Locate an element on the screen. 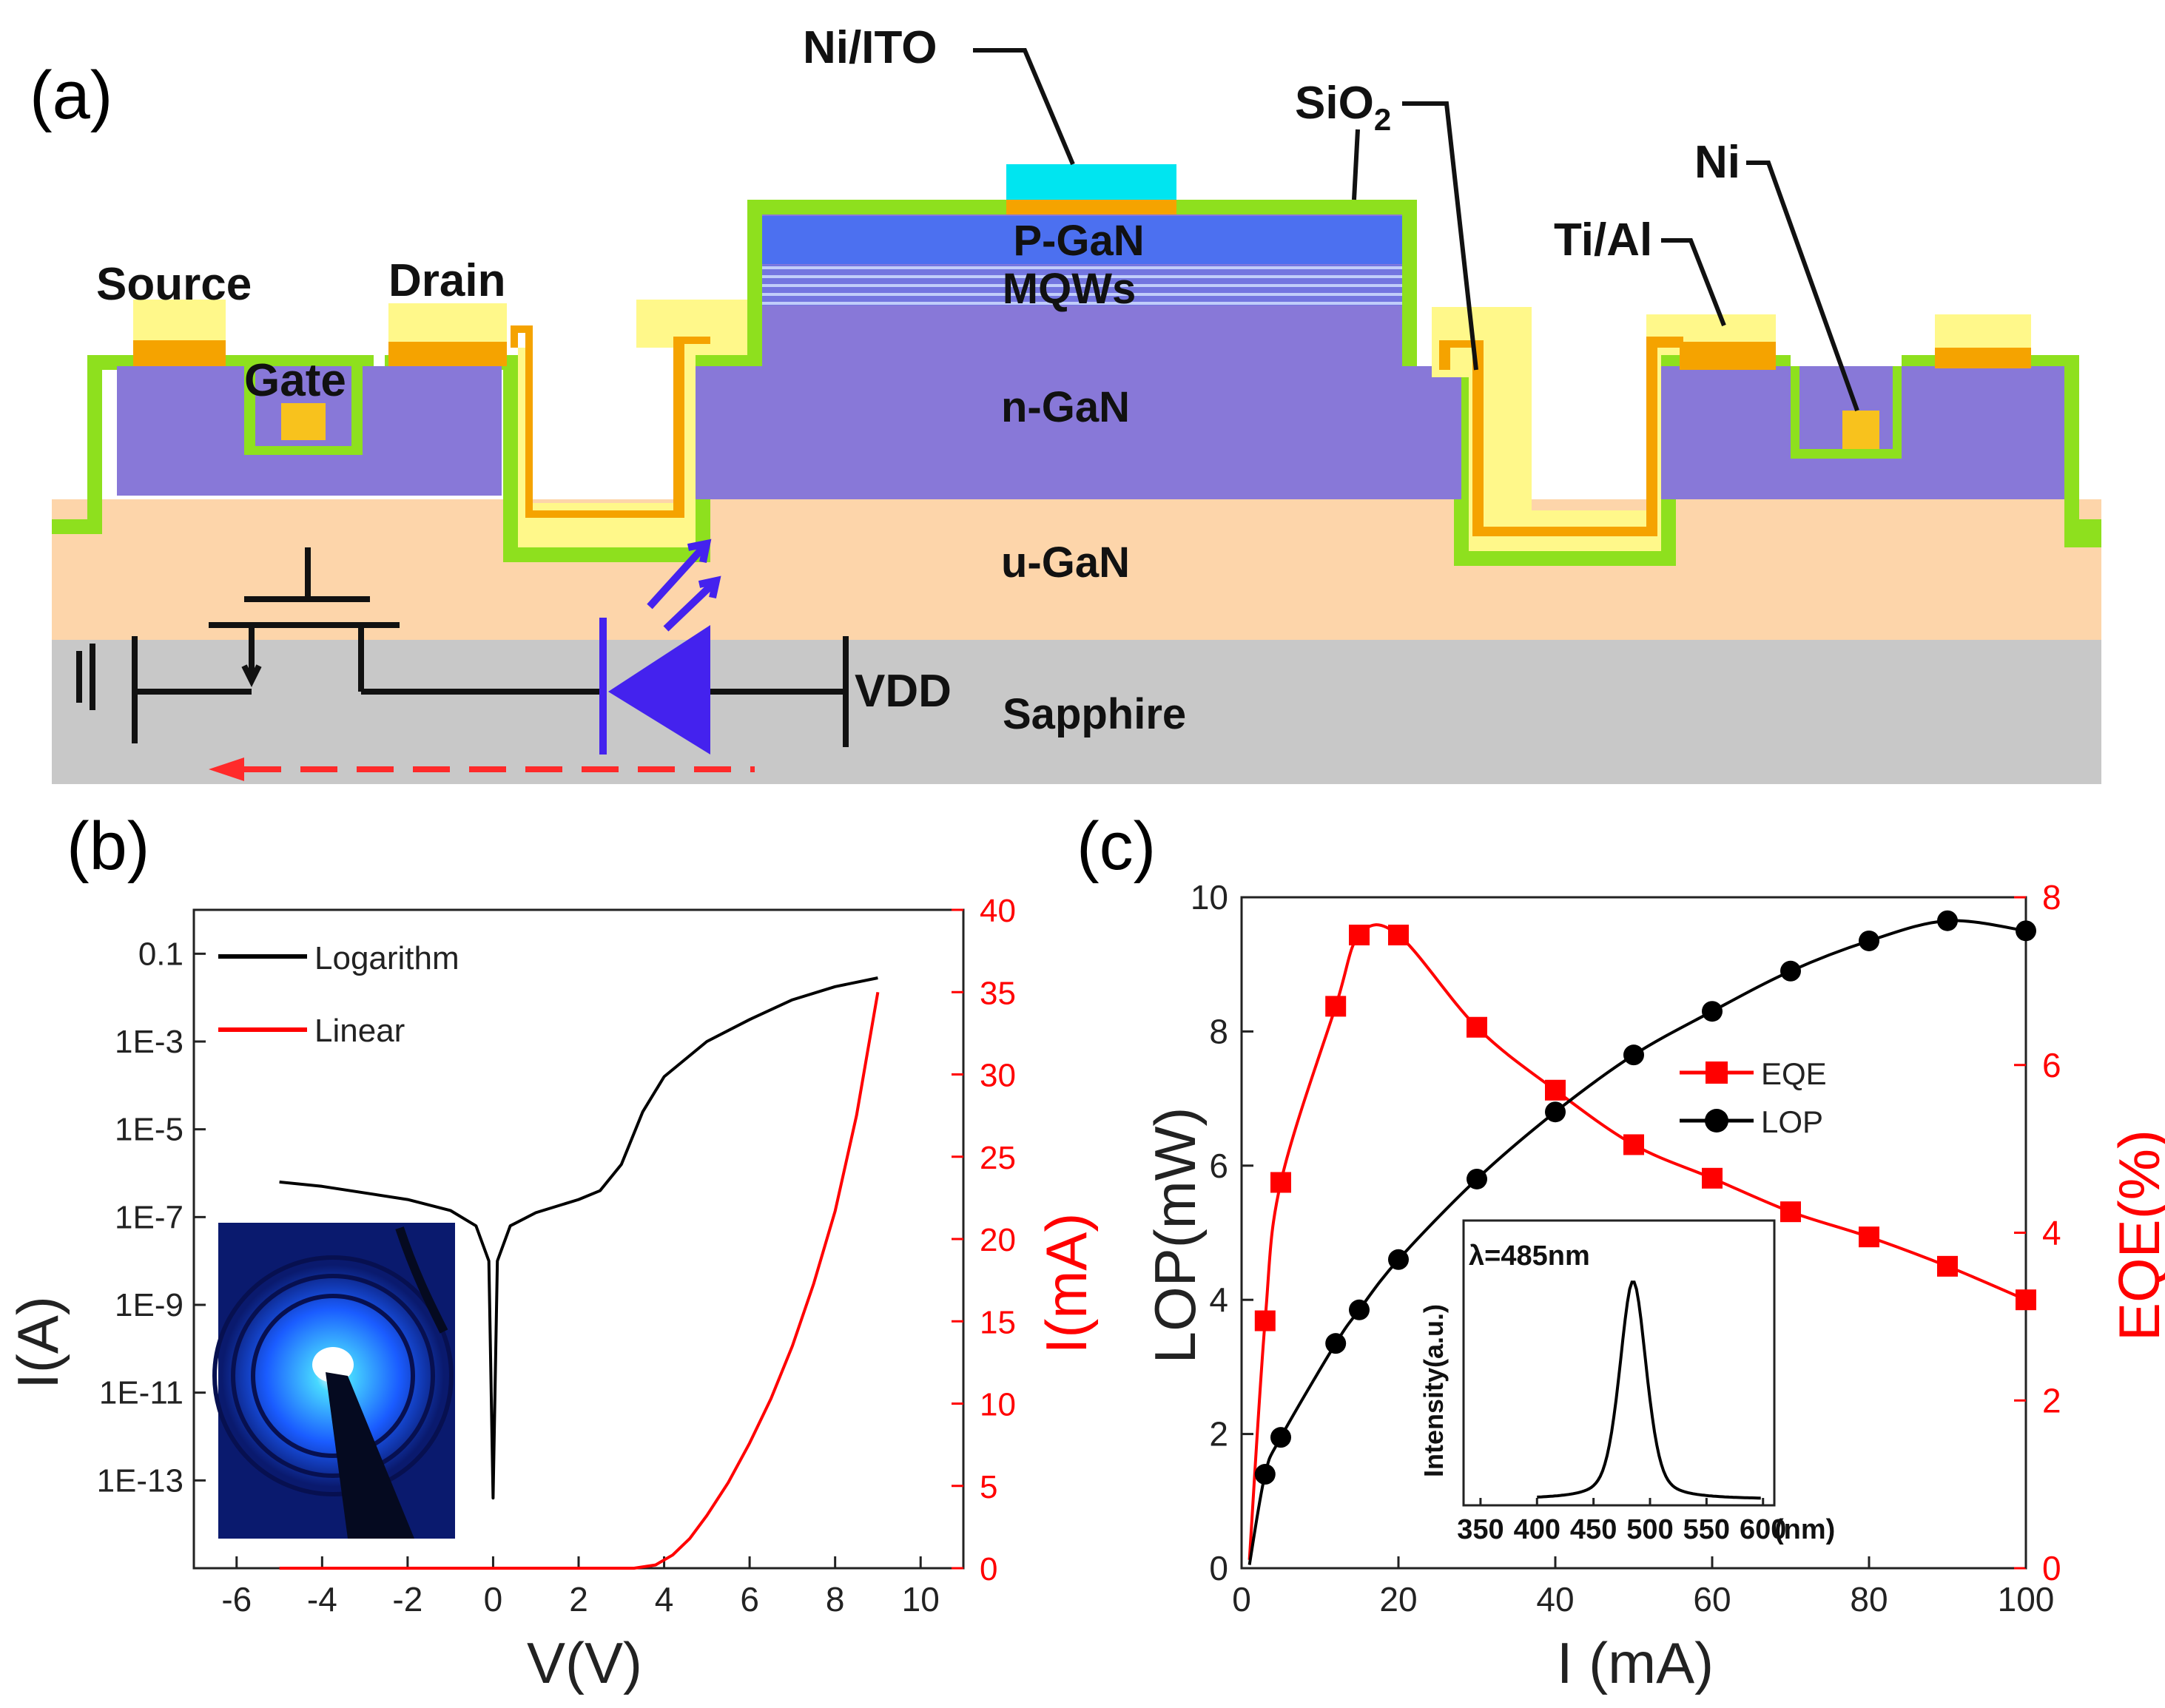  b-x-tick-label: 4 is located at coordinates (664, 1599).